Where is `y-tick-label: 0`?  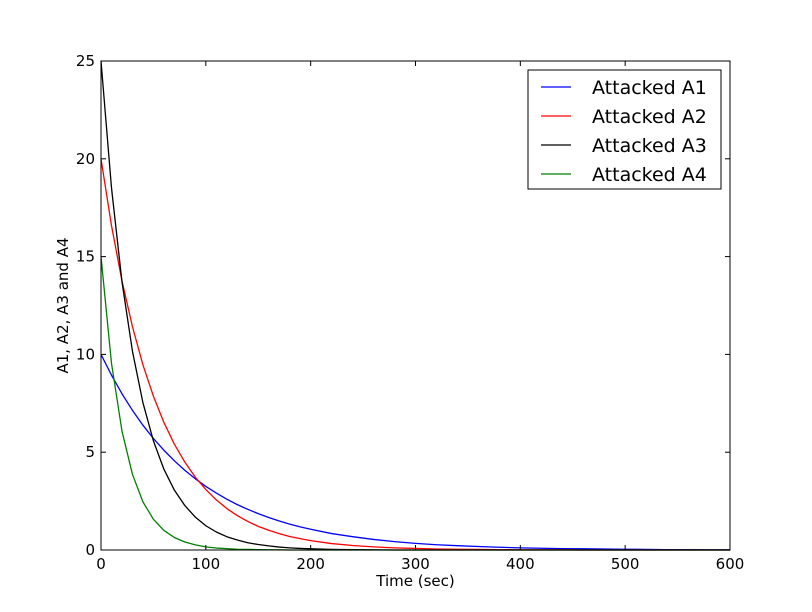 y-tick-label: 0 is located at coordinates (90, 550).